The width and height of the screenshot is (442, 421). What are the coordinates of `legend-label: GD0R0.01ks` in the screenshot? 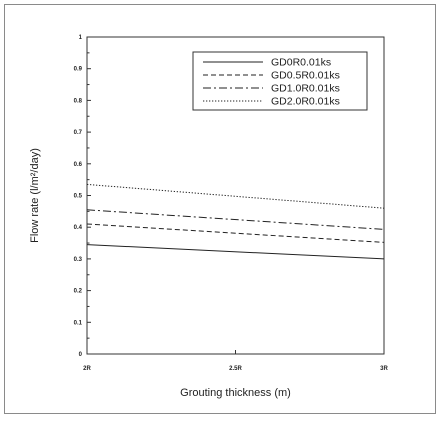 It's located at (301, 63).